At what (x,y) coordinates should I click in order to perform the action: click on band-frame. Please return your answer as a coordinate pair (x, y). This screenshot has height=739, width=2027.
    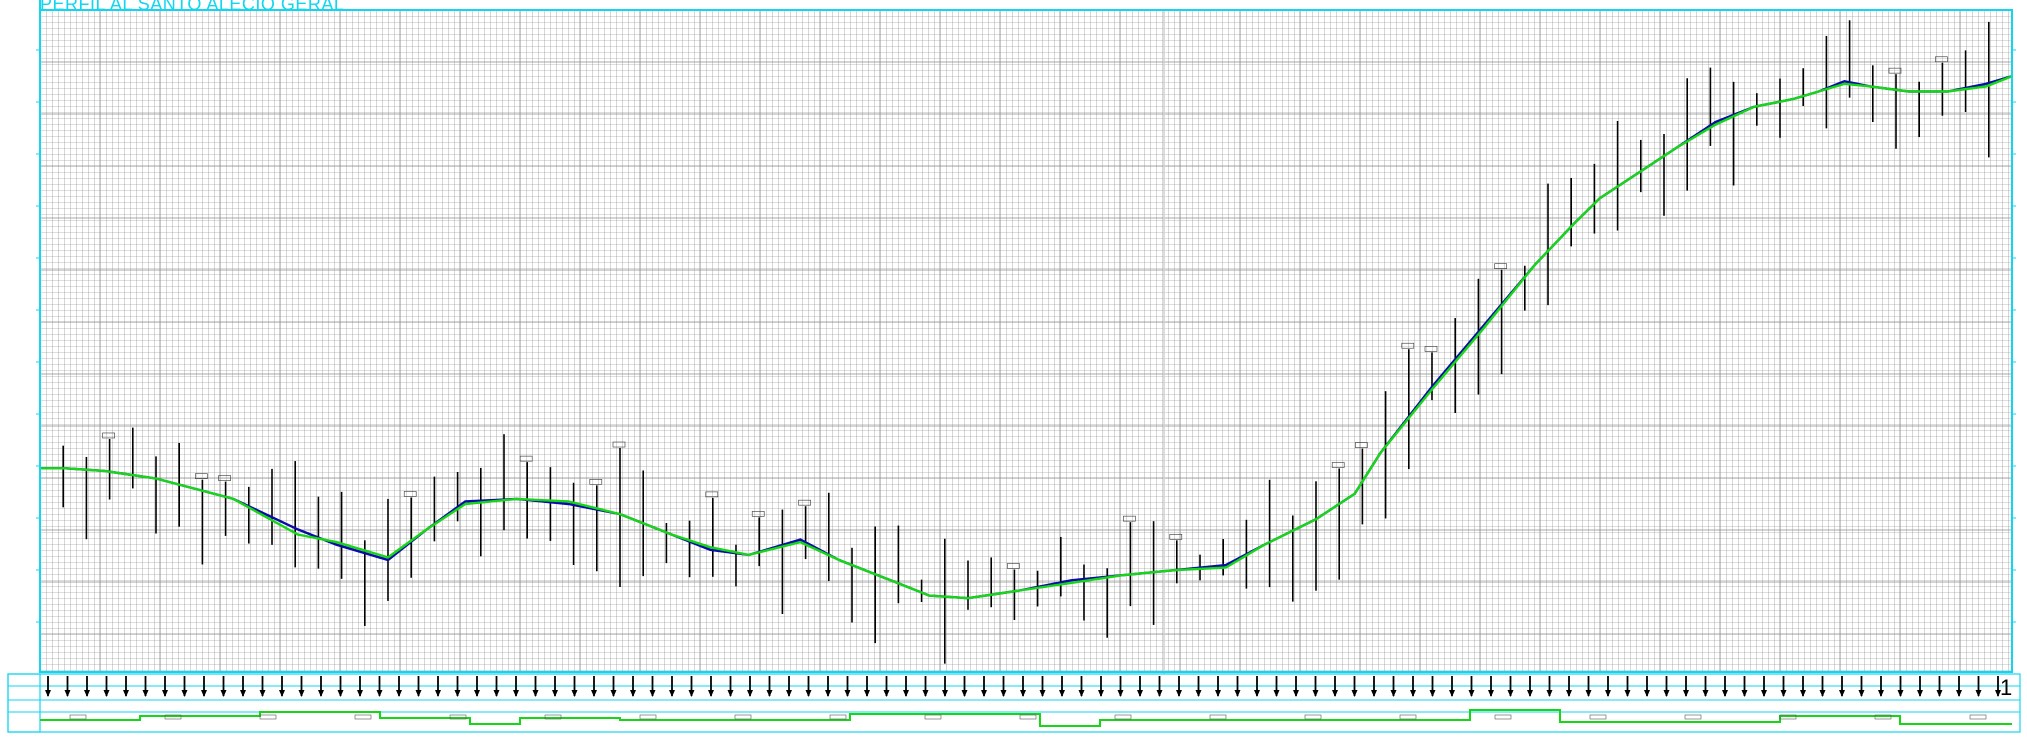
    Looking at the image, I should click on (1014, 703).